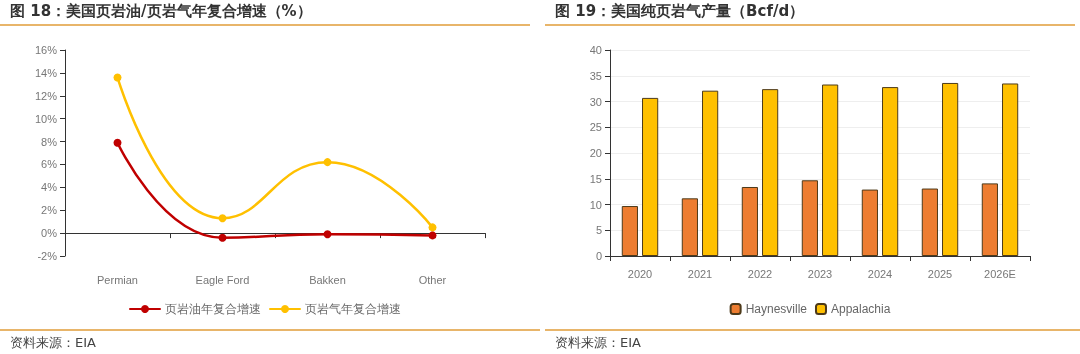 The height and width of the screenshot is (354, 1080). Describe the element at coordinates (595, 204) in the screenshot. I see `y-tick-label: 10` at that location.